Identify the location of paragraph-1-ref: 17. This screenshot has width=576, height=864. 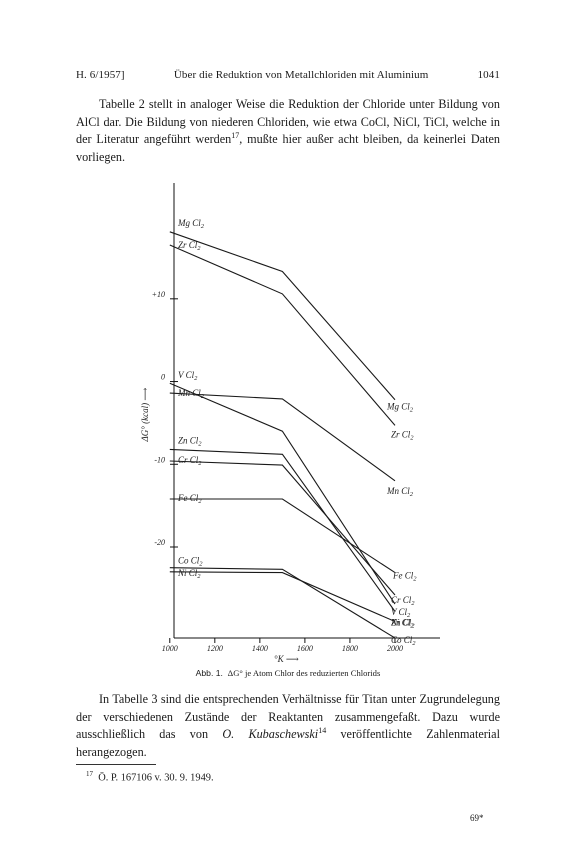
(235, 136).